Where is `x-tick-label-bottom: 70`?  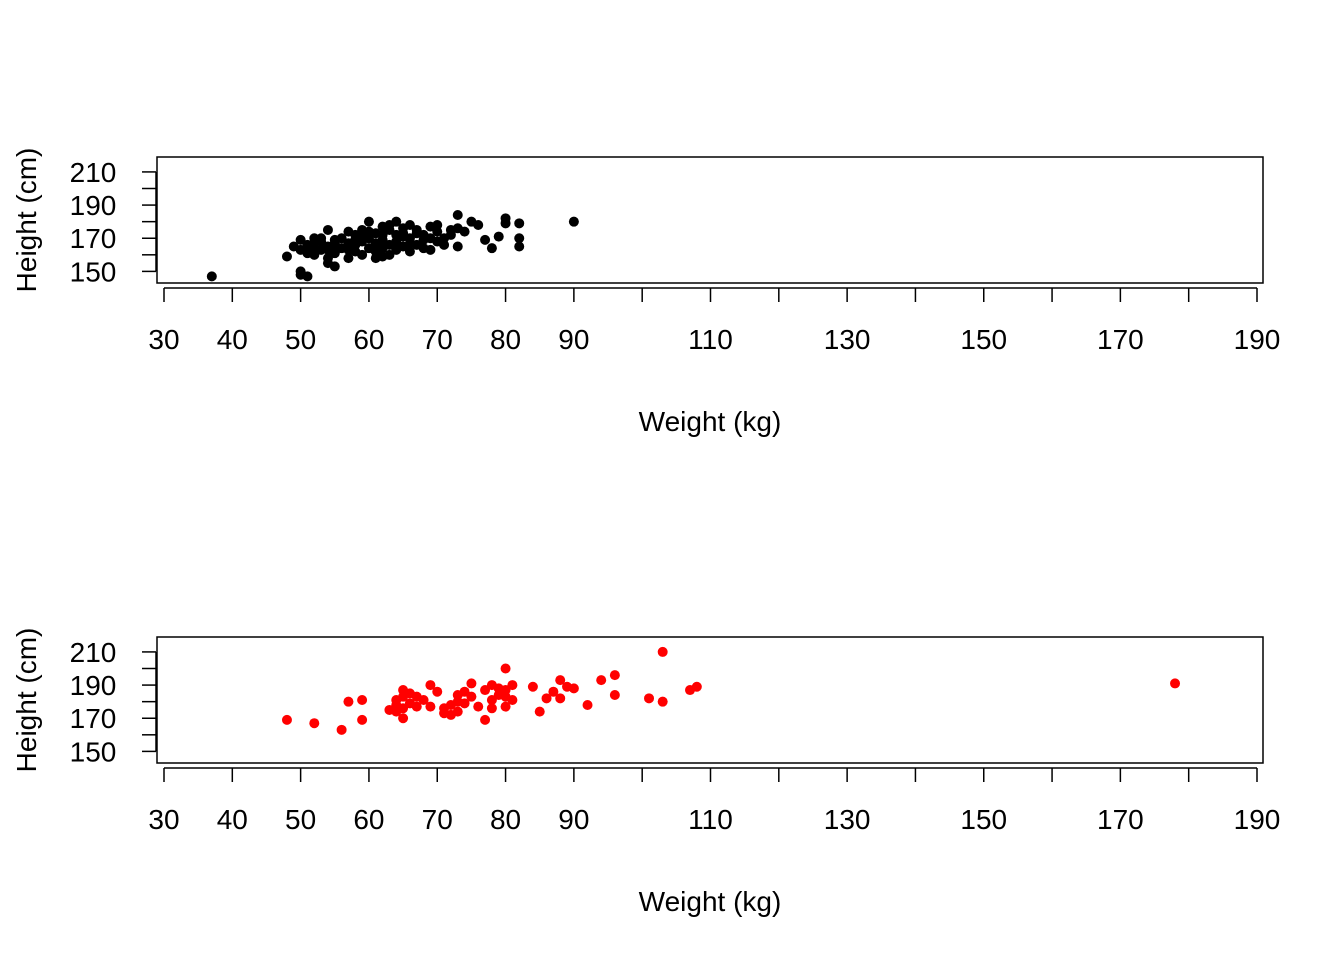 x-tick-label-bottom: 70 is located at coordinates (437, 819).